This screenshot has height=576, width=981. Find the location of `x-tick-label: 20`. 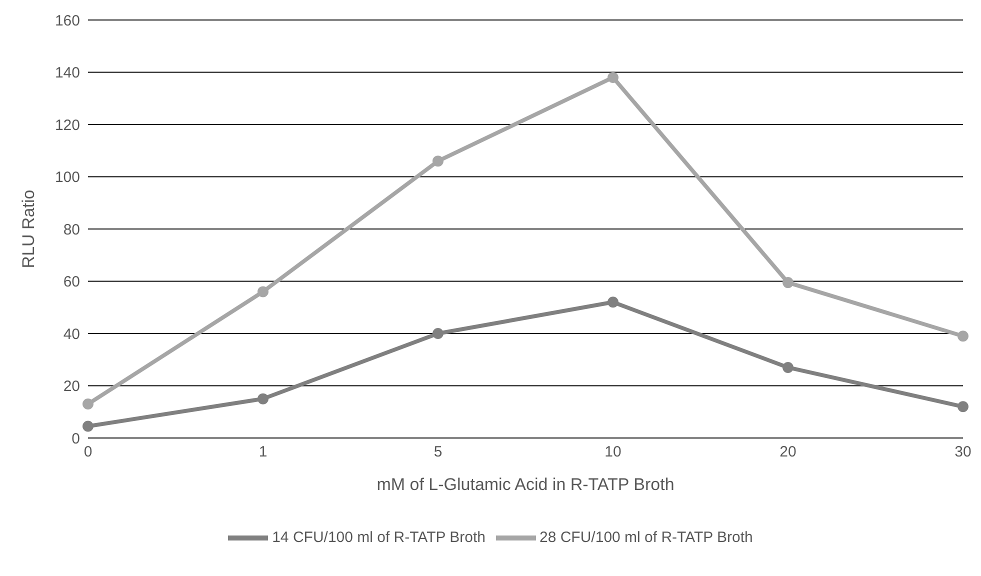

x-tick-label: 20 is located at coordinates (788, 452).